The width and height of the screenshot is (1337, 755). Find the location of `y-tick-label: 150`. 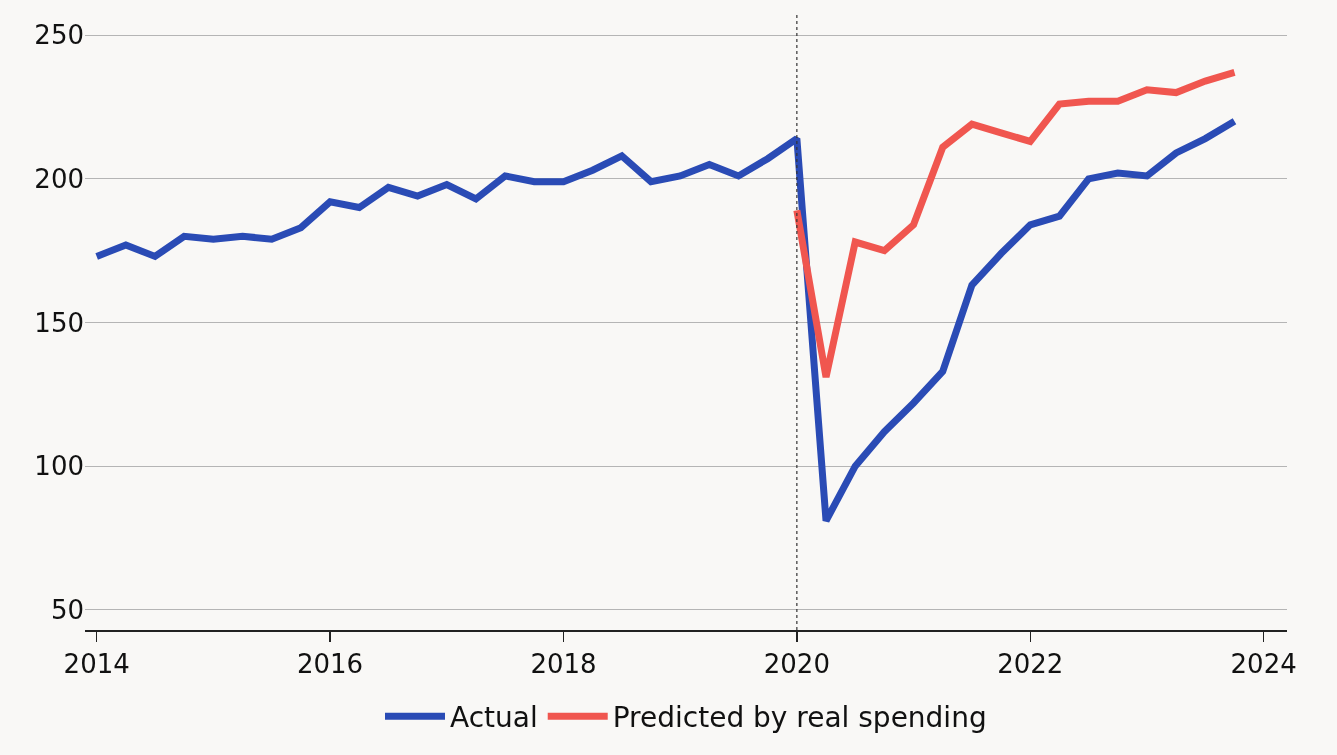

y-tick-label: 150 is located at coordinates (59, 322).